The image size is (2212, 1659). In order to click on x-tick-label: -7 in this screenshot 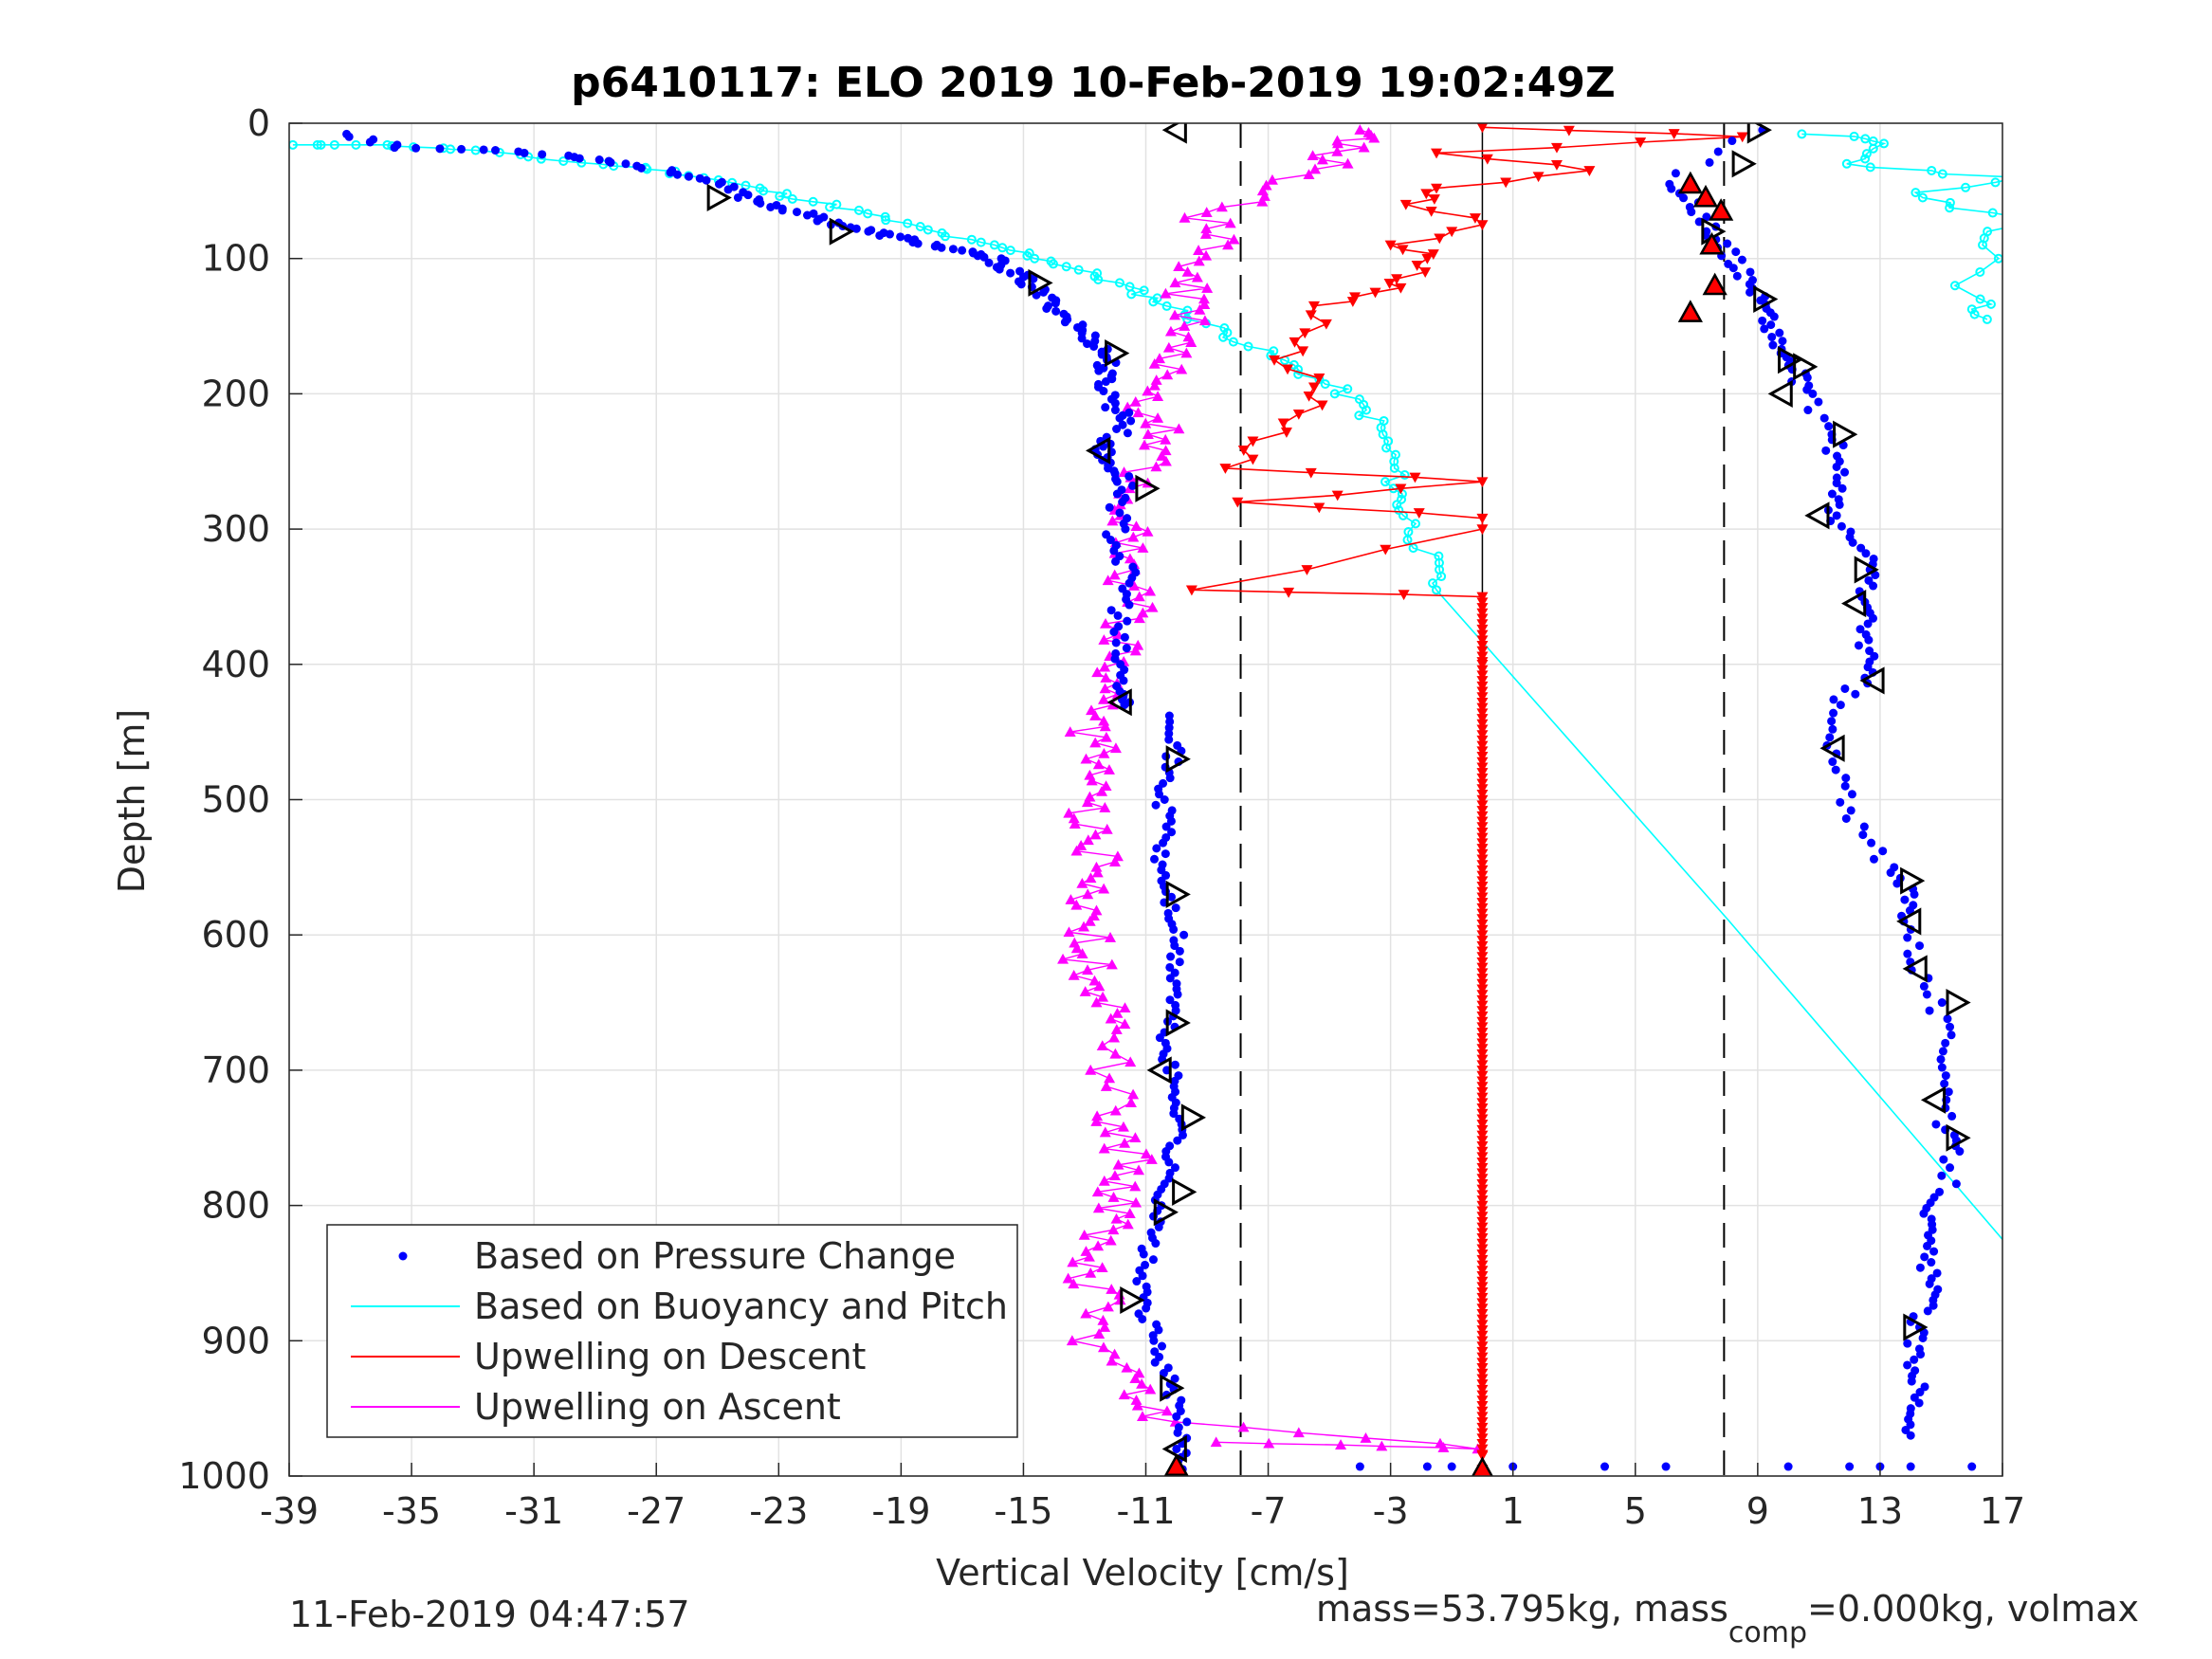, I will do `click(1269, 1511)`.